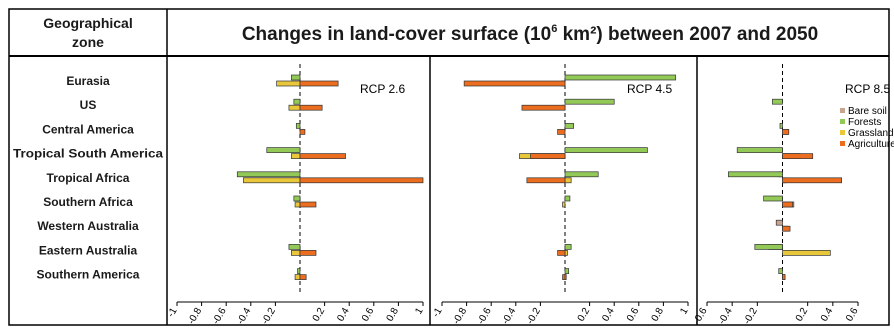 The height and width of the screenshot is (332, 894). I want to click on x-tick-label: -1, so click(438, 313).